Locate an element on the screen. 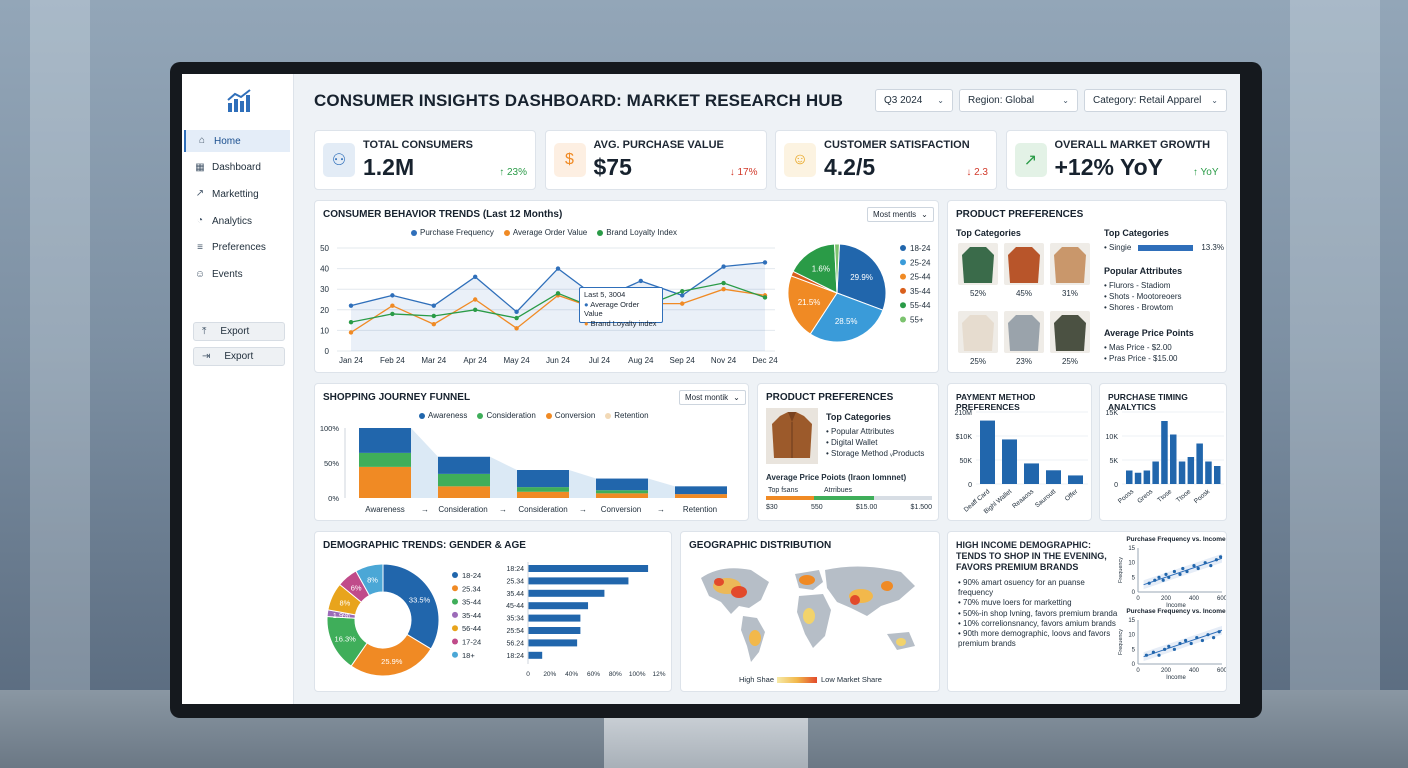  home-icon: ⌂ is located at coordinates (202, 140).